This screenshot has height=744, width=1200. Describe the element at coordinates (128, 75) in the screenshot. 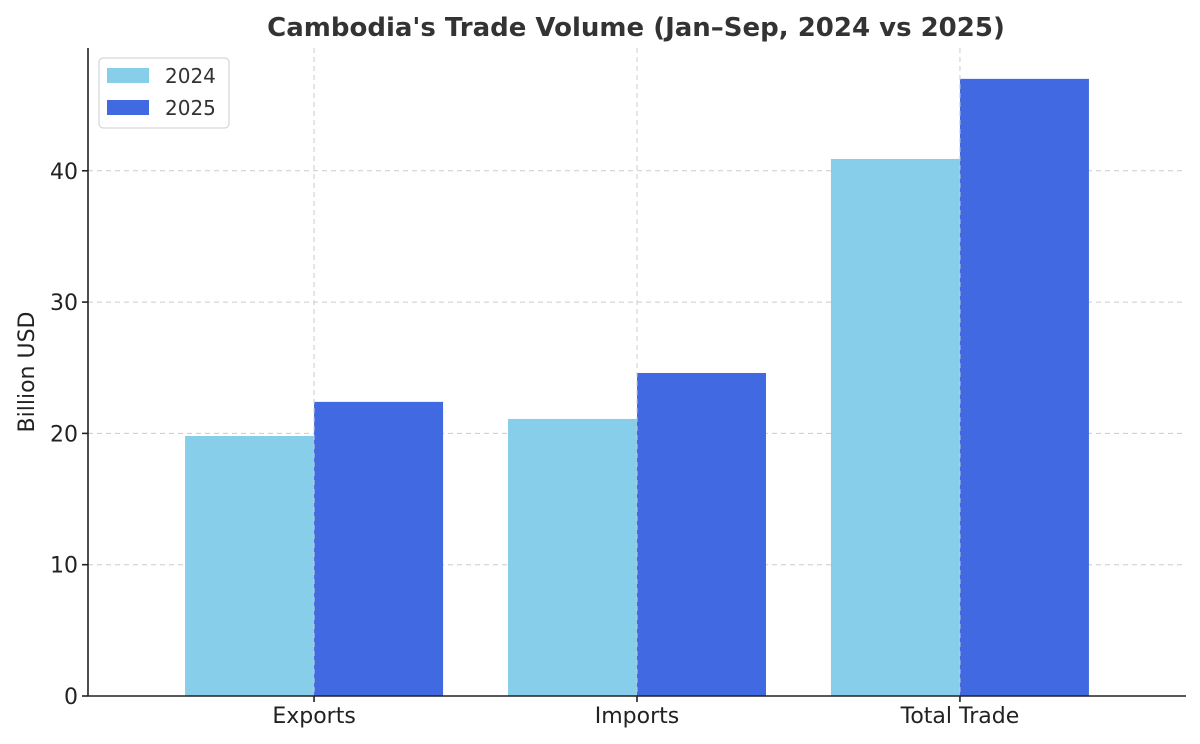

I see `legend-swatch-2024` at that location.